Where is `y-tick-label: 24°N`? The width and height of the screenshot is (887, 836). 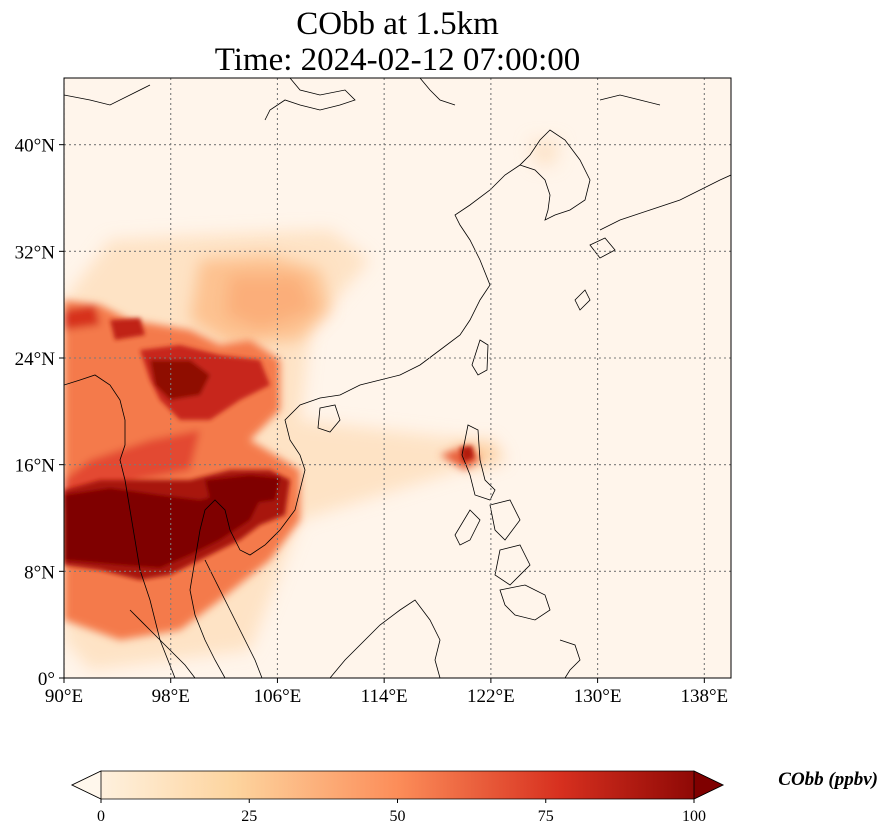 y-tick-label: 24°N is located at coordinates (35, 359).